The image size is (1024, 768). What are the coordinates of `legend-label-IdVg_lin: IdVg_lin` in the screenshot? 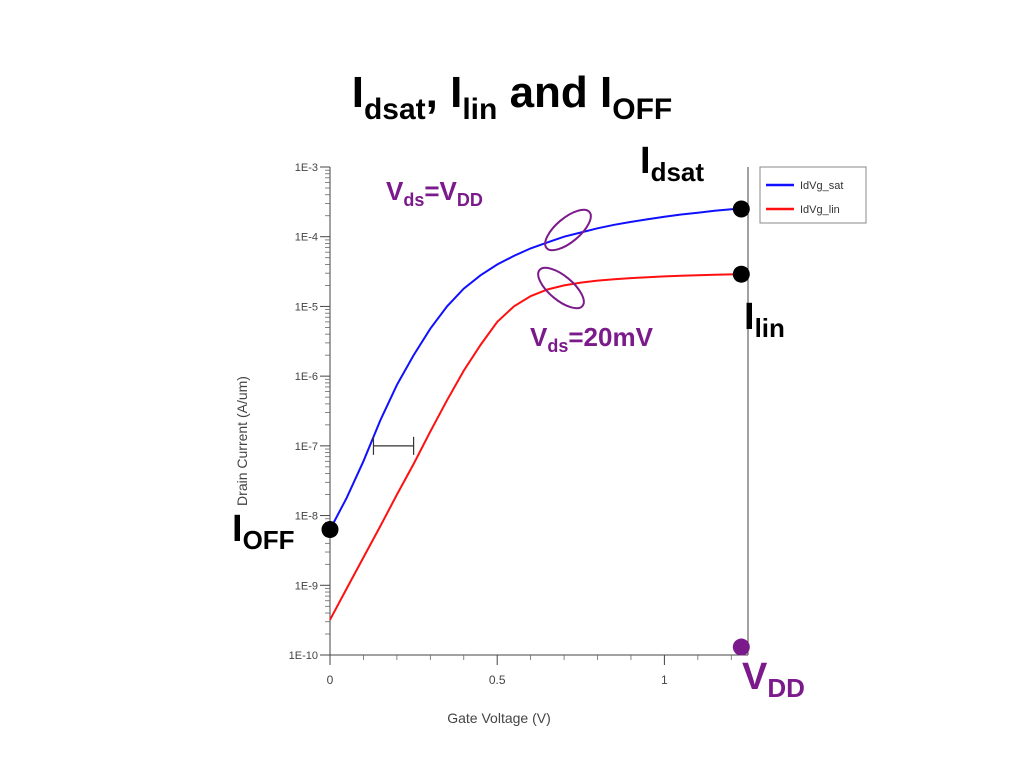 It's located at (820, 210).